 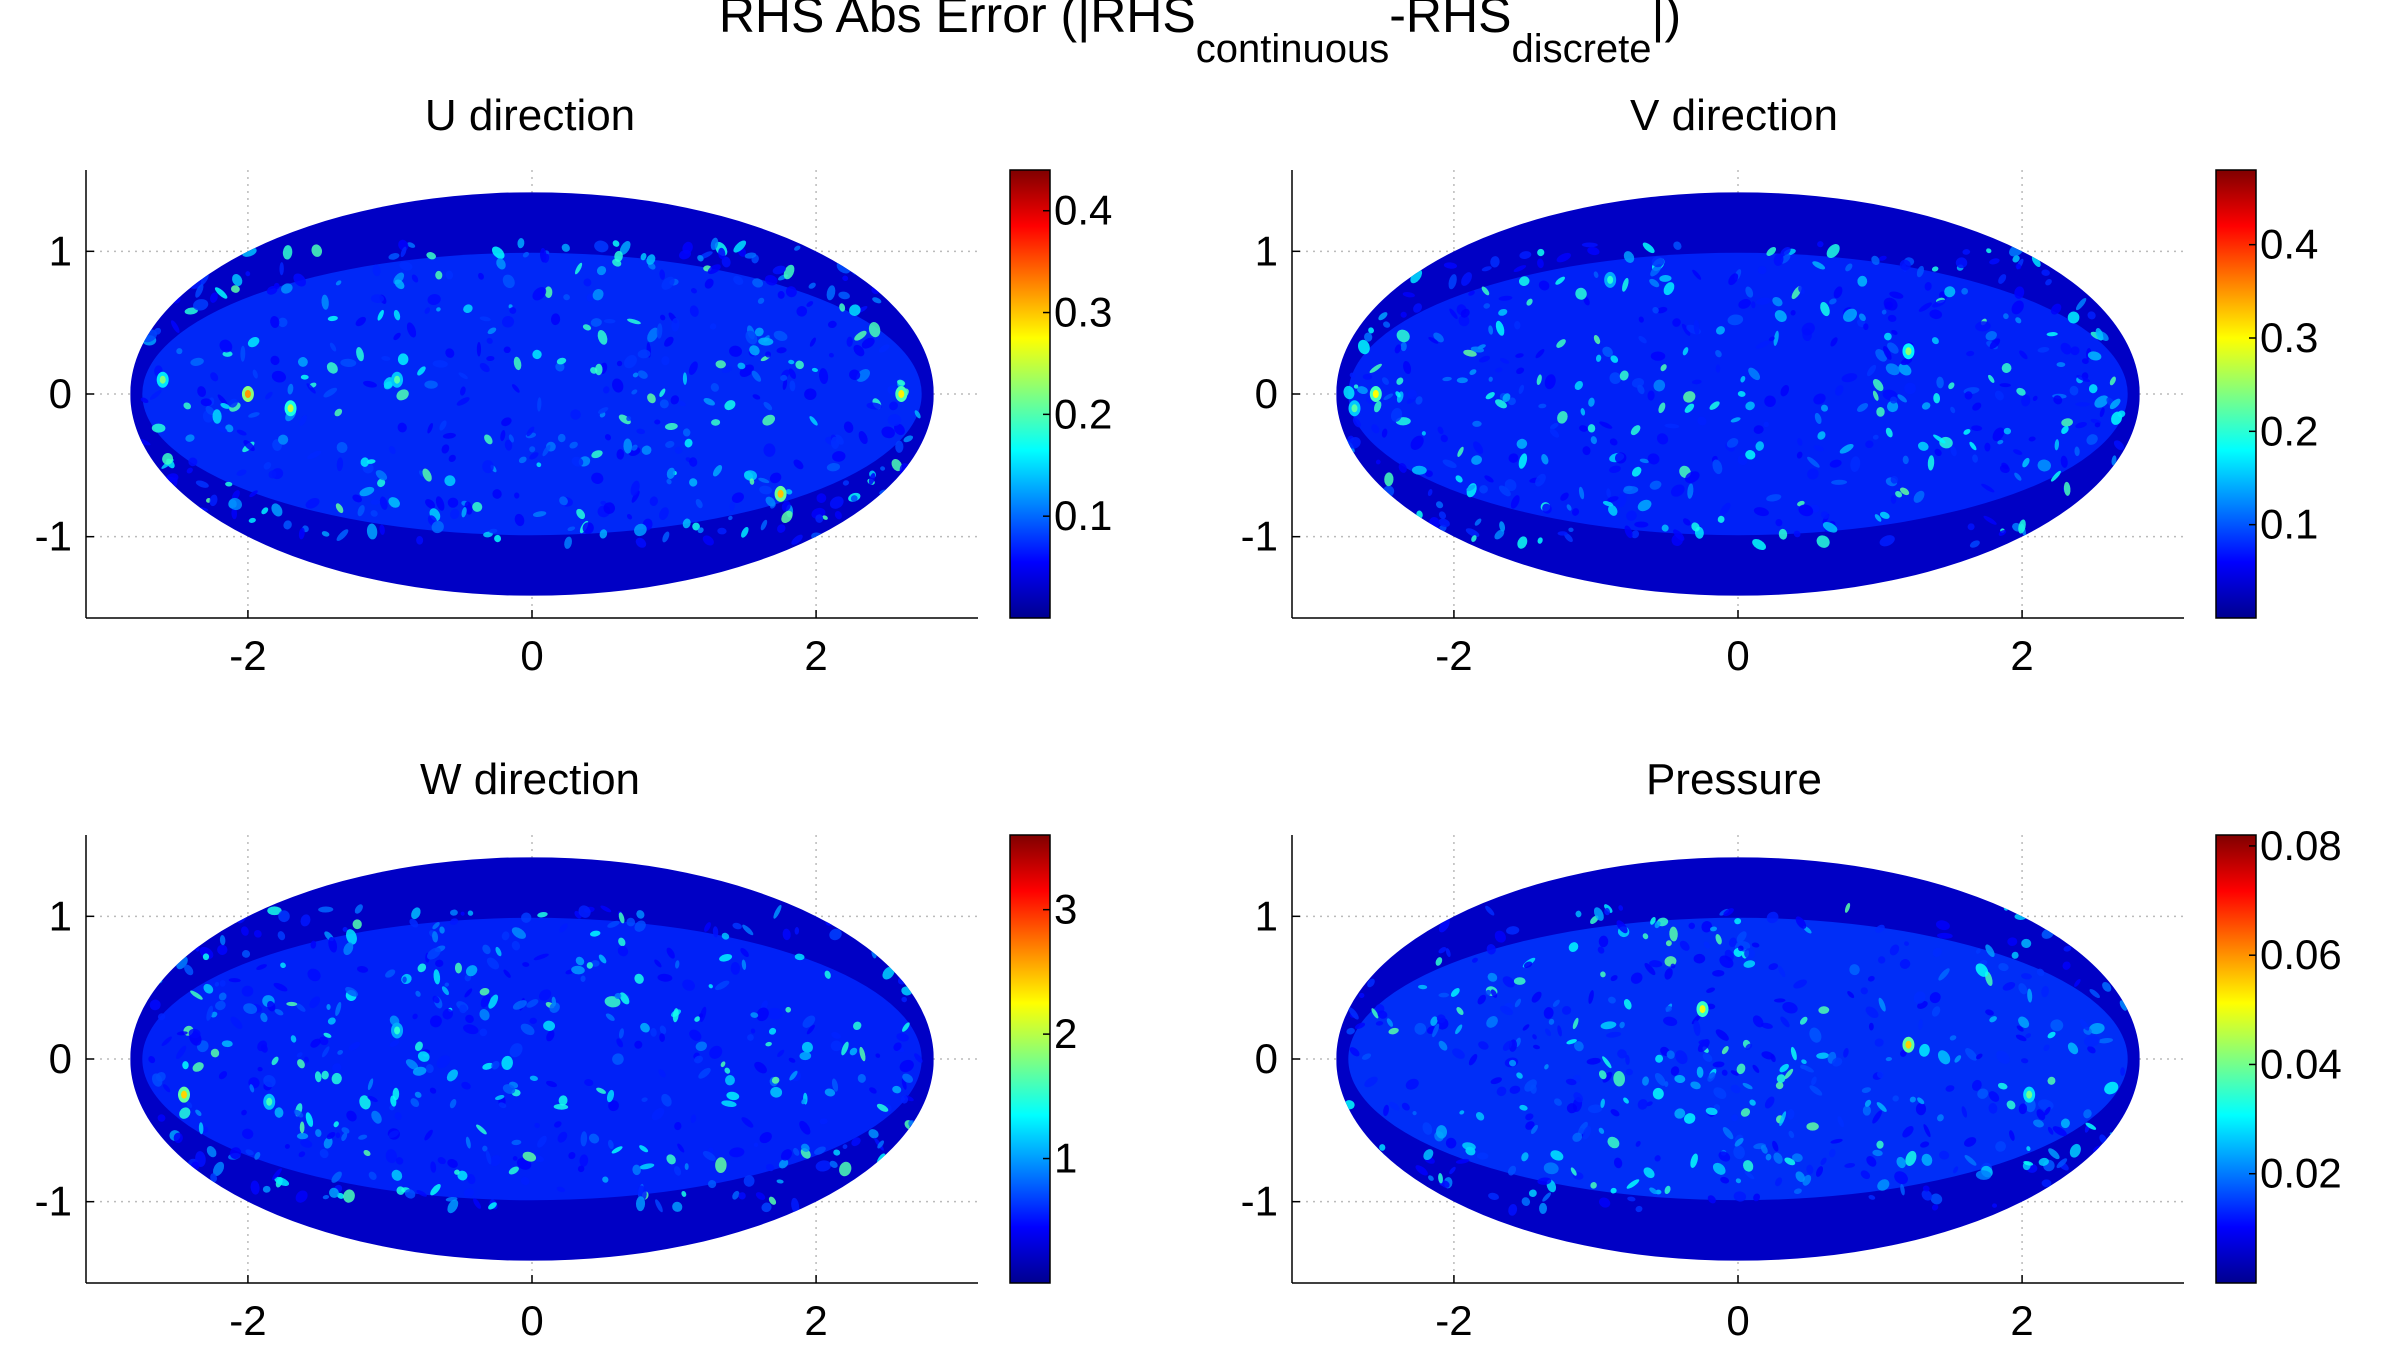 What do you see at coordinates (531, 655) in the screenshot?
I see `x-tick-label: 0` at bounding box center [531, 655].